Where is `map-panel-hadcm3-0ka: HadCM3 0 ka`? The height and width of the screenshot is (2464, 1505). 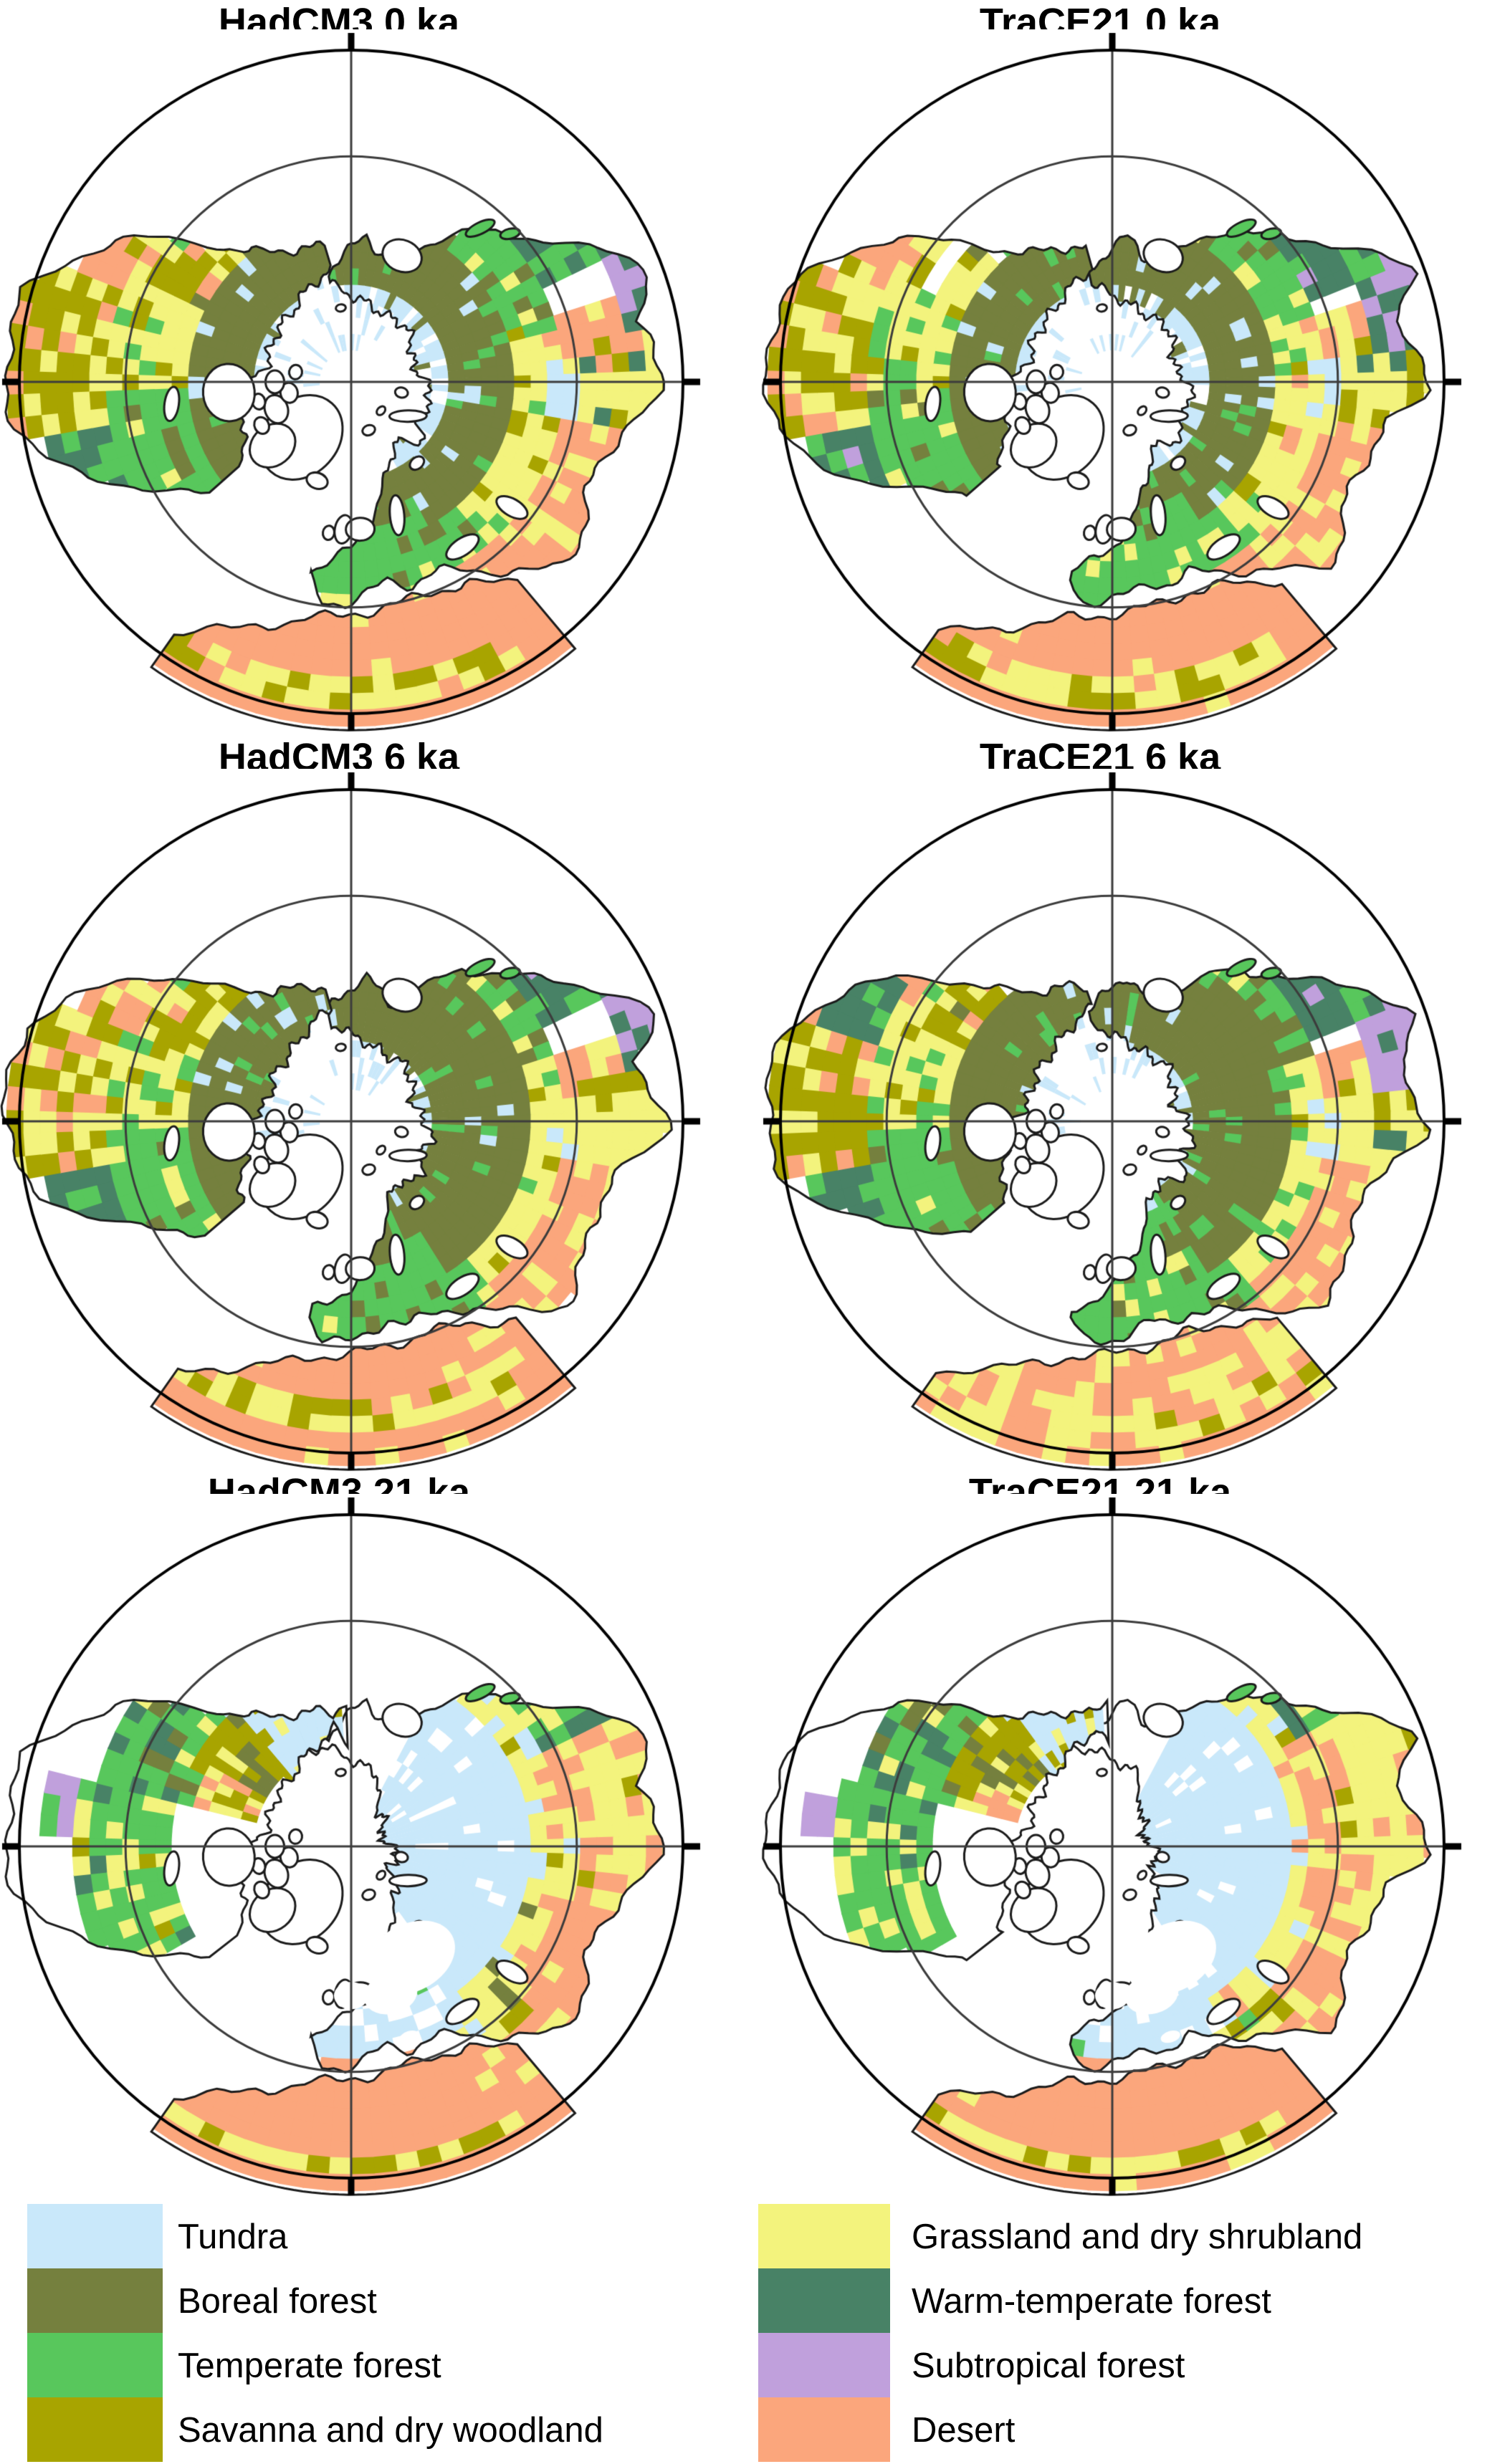 map-panel-hadcm3-0ka: HadCM3 0 ka is located at coordinates (353, 373).